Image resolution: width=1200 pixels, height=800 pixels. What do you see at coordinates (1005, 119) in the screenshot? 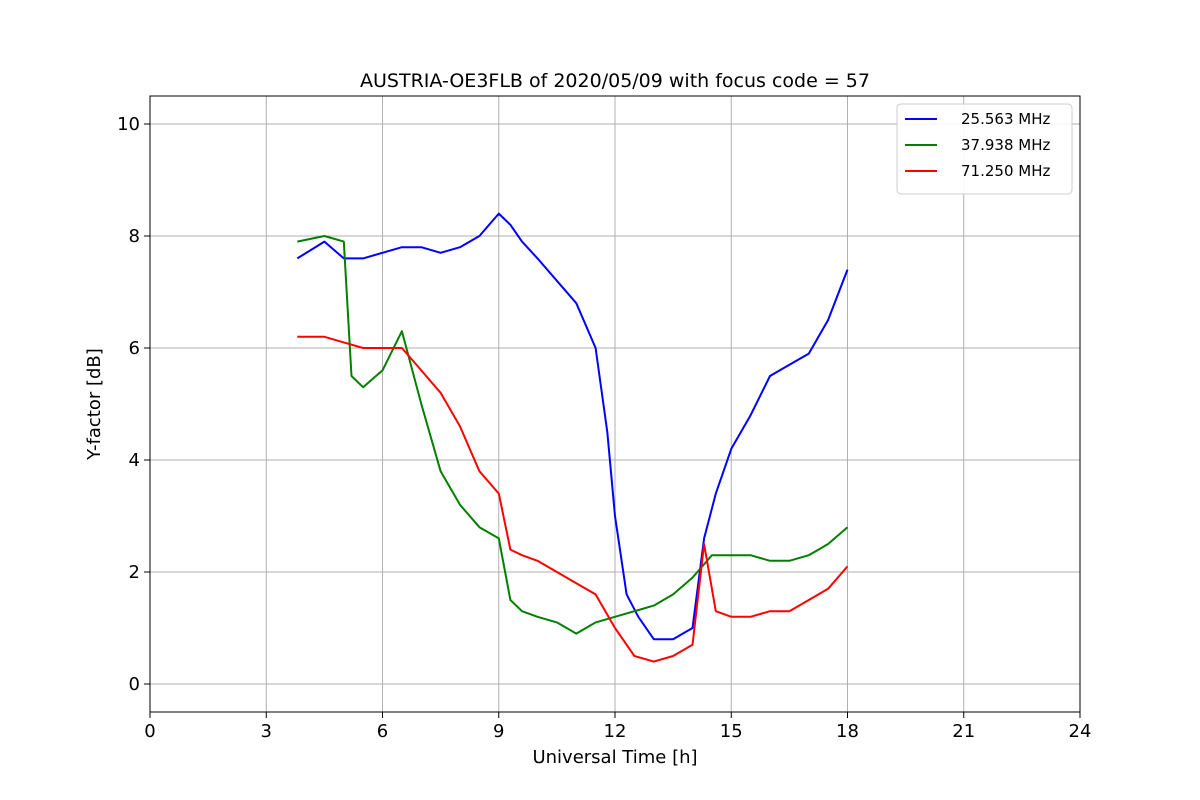
I see `legend-label: 25.563 MHz` at bounding box center [1005, 119].